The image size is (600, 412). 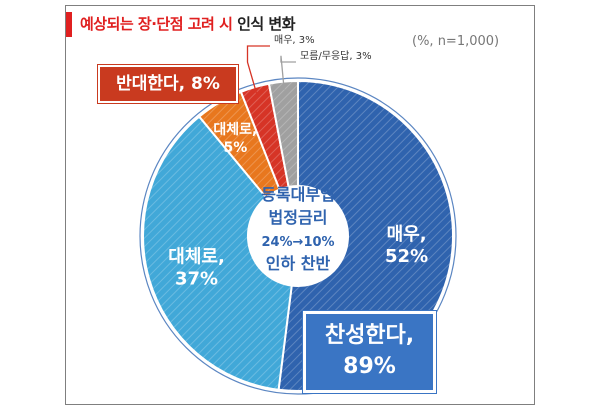 What do you see at coordinates (196, 278) in the screenshot?
I see `slice-value-somewhat-support: 37%` at bounding box center [196, 278].